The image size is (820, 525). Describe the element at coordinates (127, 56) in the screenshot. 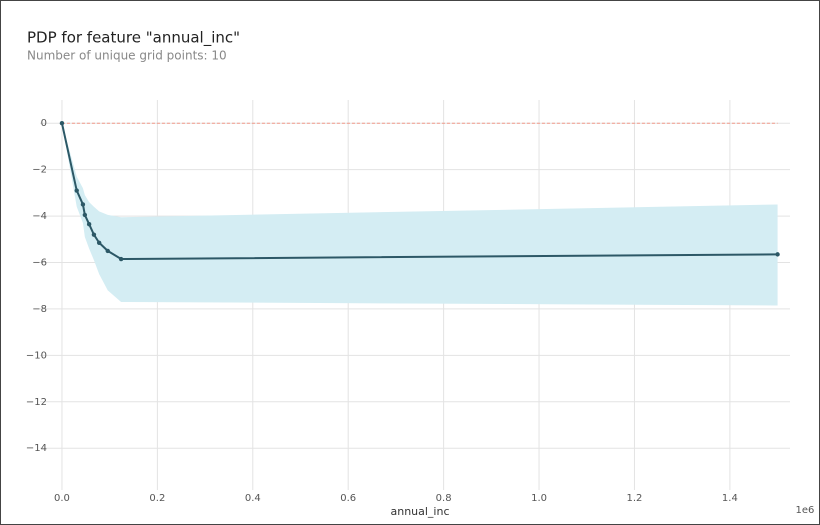

I see `chart-subtitle: Number of unique grid points: 10` at that location.